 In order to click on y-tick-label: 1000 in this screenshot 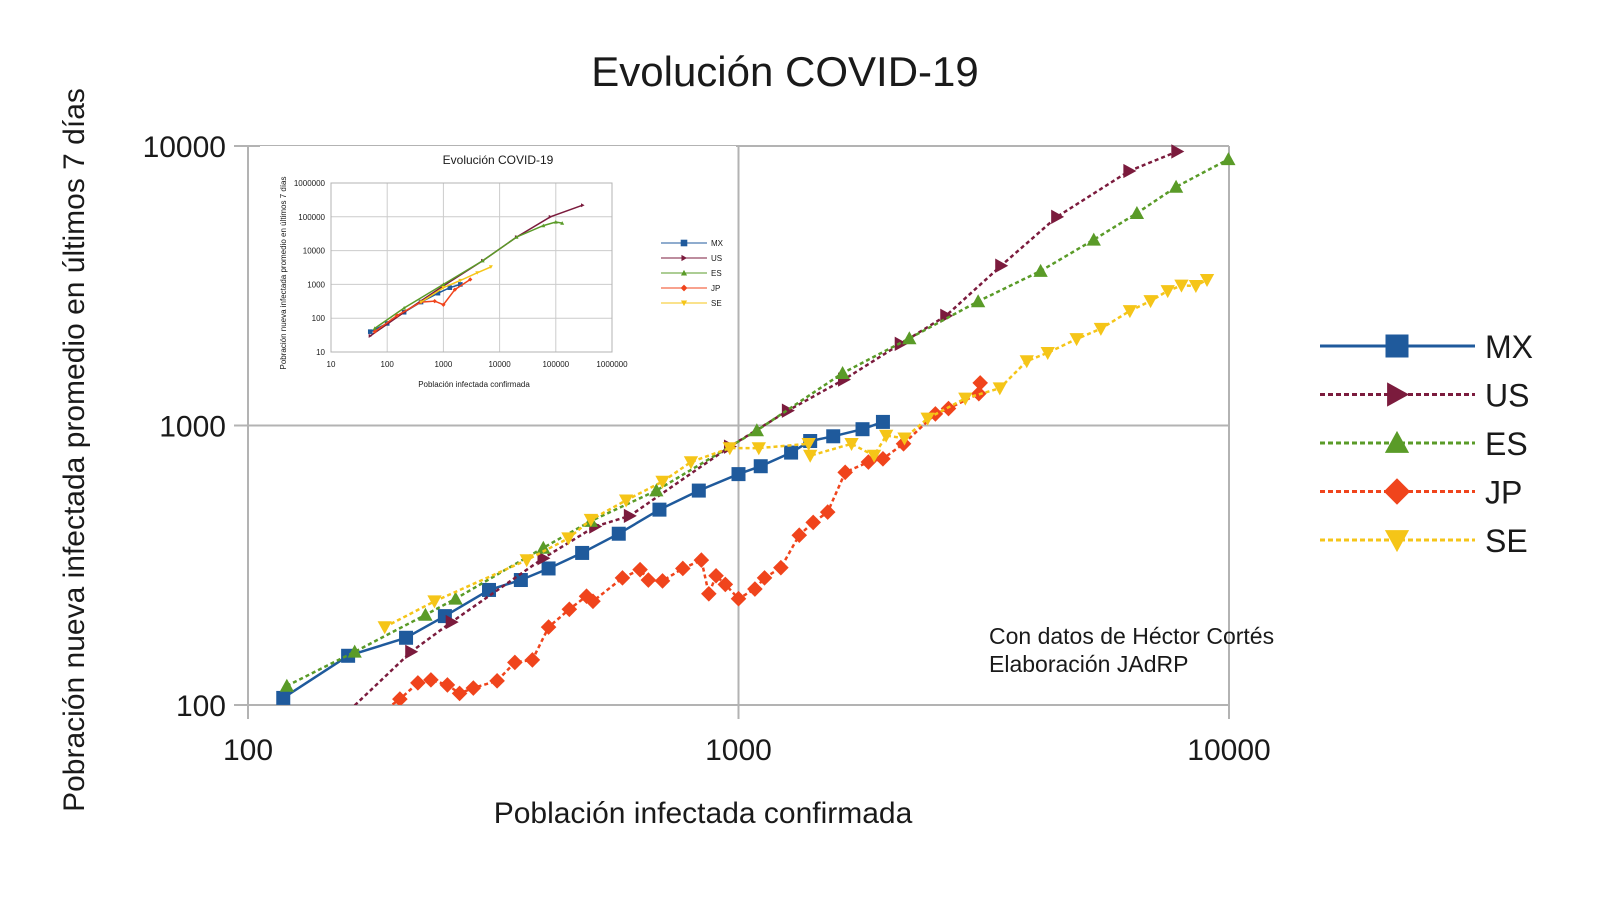, I will do `click(192, 427)`.